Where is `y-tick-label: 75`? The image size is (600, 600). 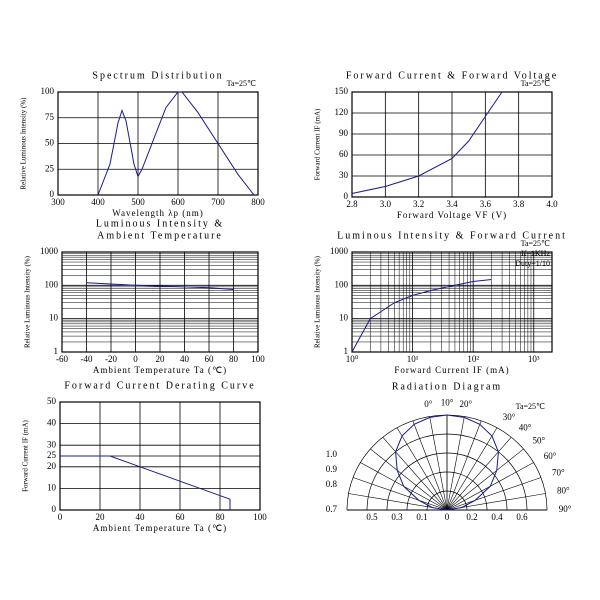 y-tick-label: 75 is located at coordinates (50, 117).